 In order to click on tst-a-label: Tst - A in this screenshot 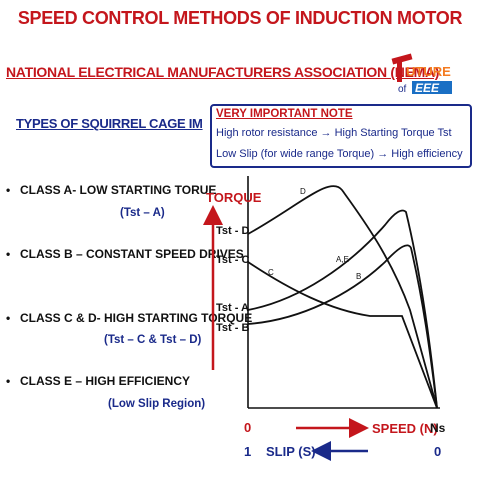, I will do `click(232, 308)`.